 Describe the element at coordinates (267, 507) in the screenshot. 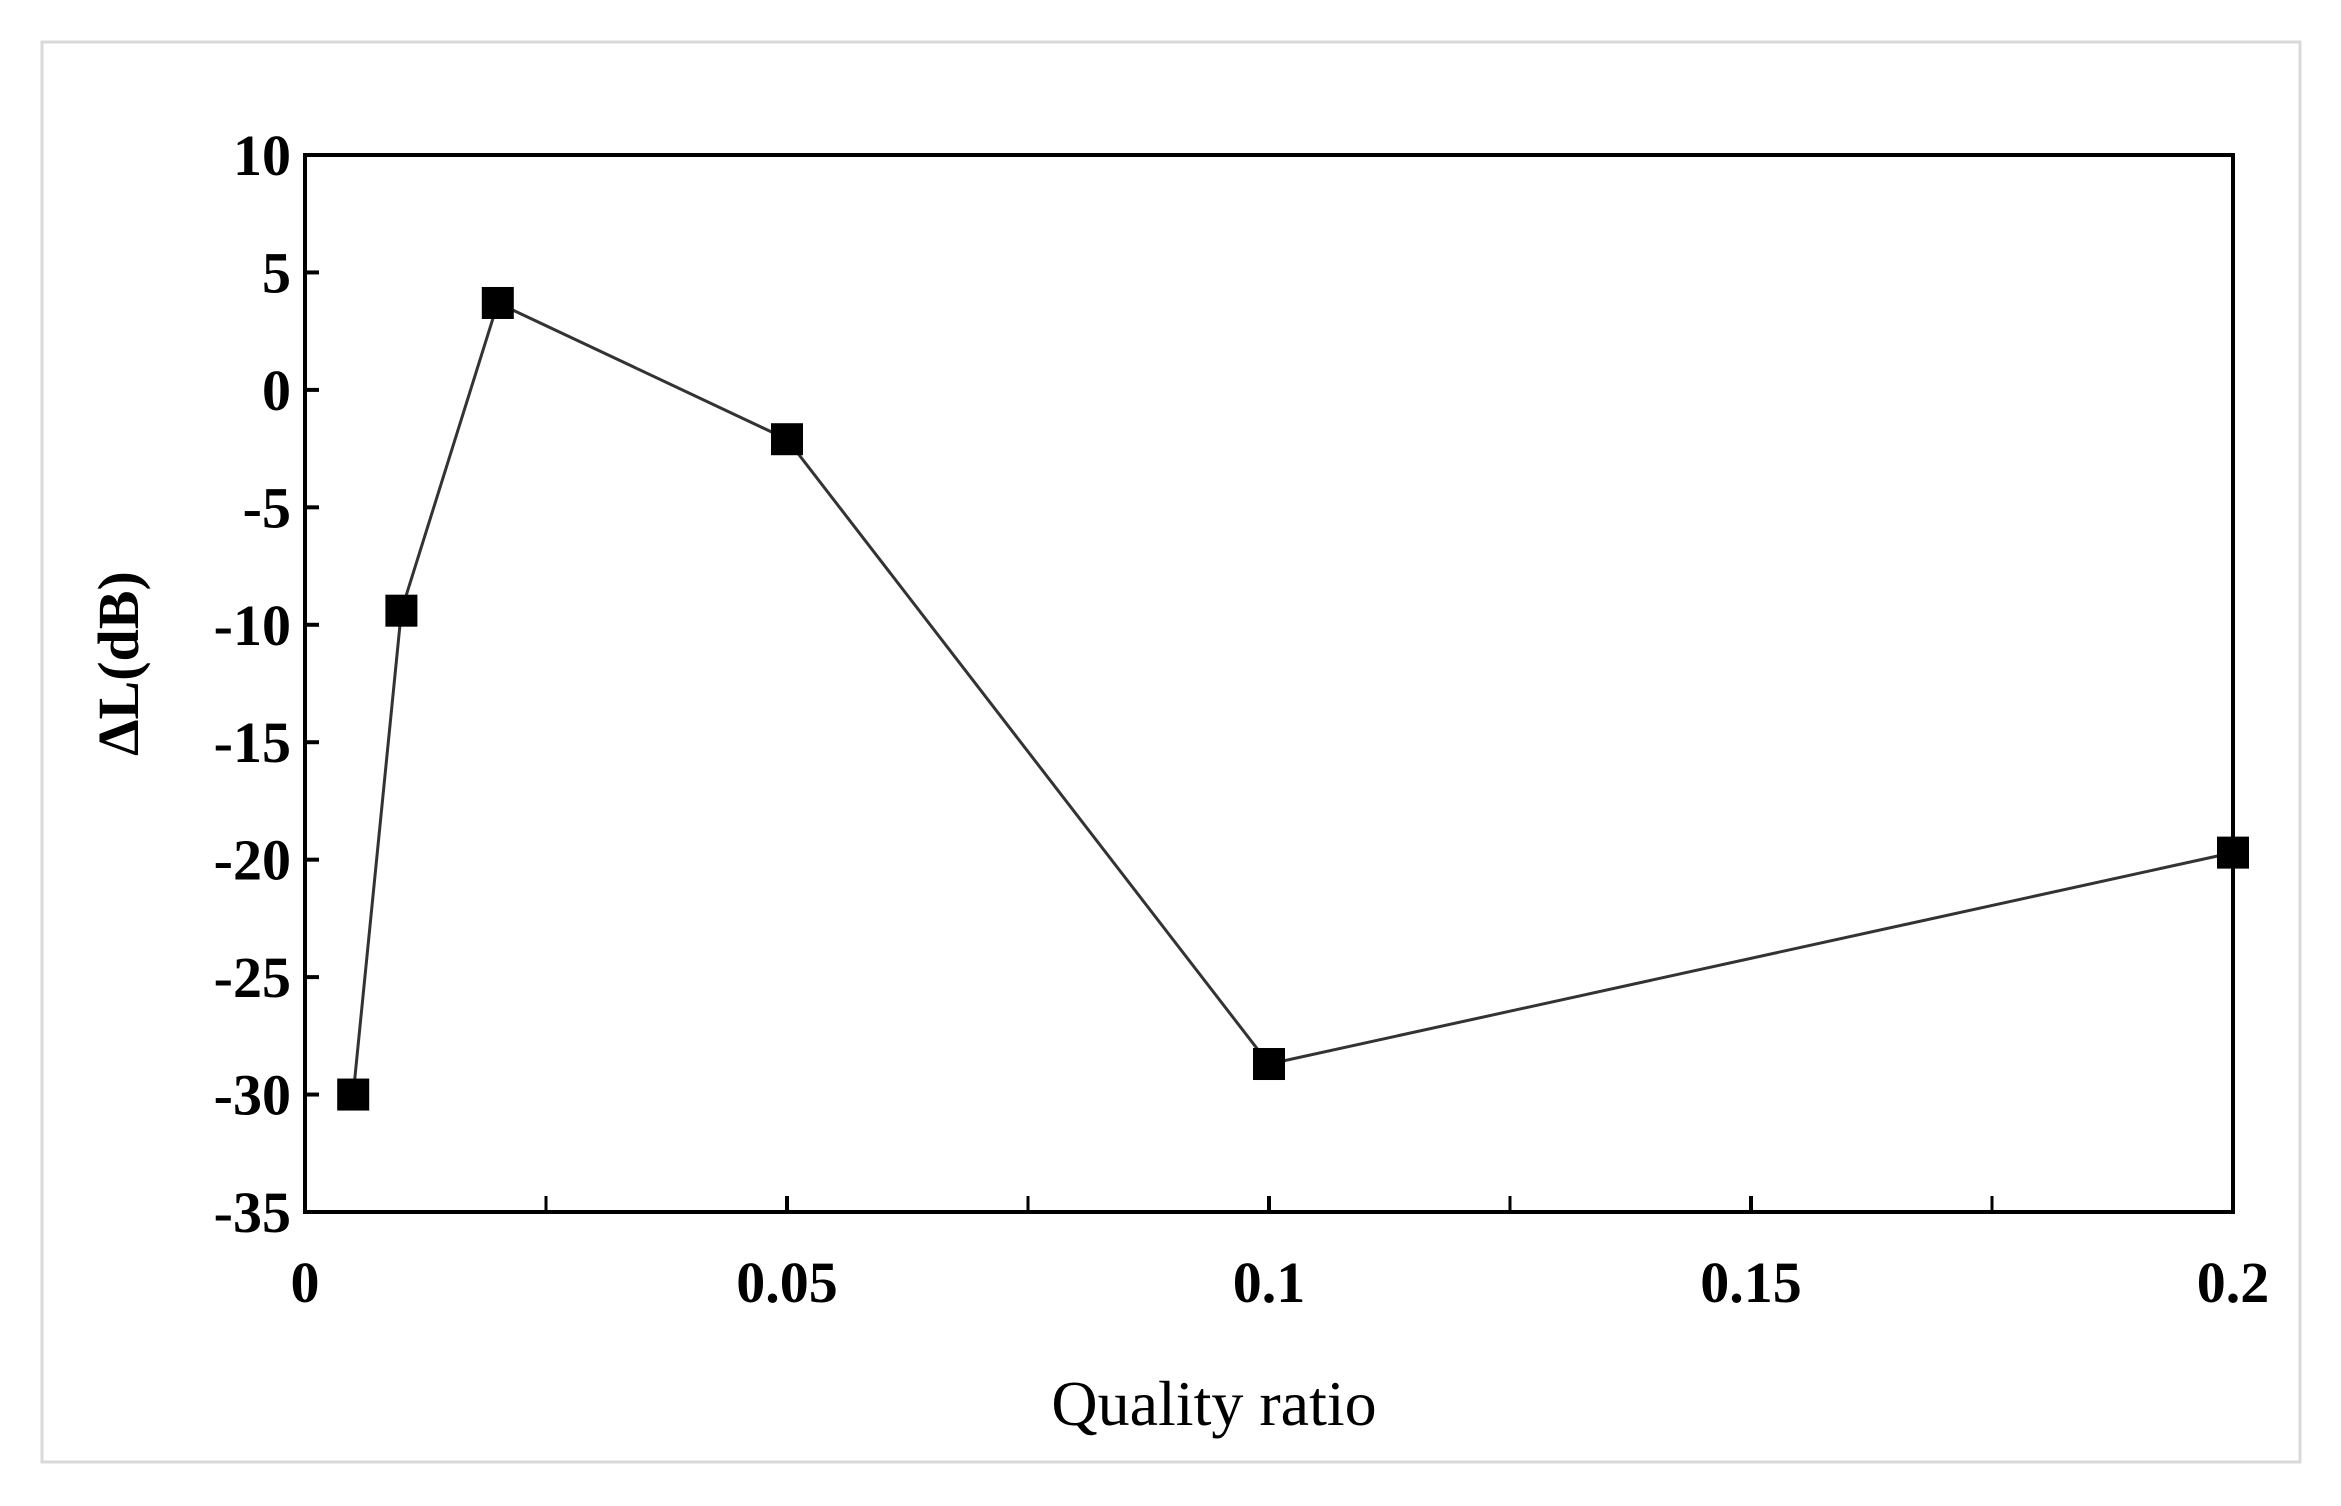

I see `y-tick-label: -5` at that location.